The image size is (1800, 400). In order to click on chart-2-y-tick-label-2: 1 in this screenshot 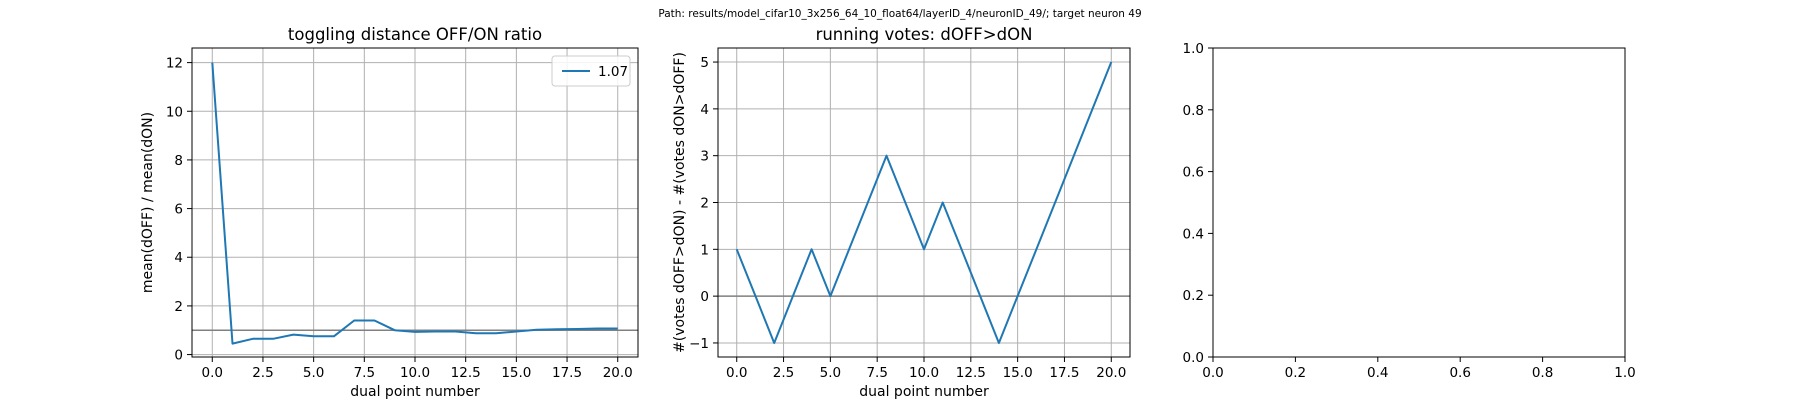, I will do `click(704, 250)`.